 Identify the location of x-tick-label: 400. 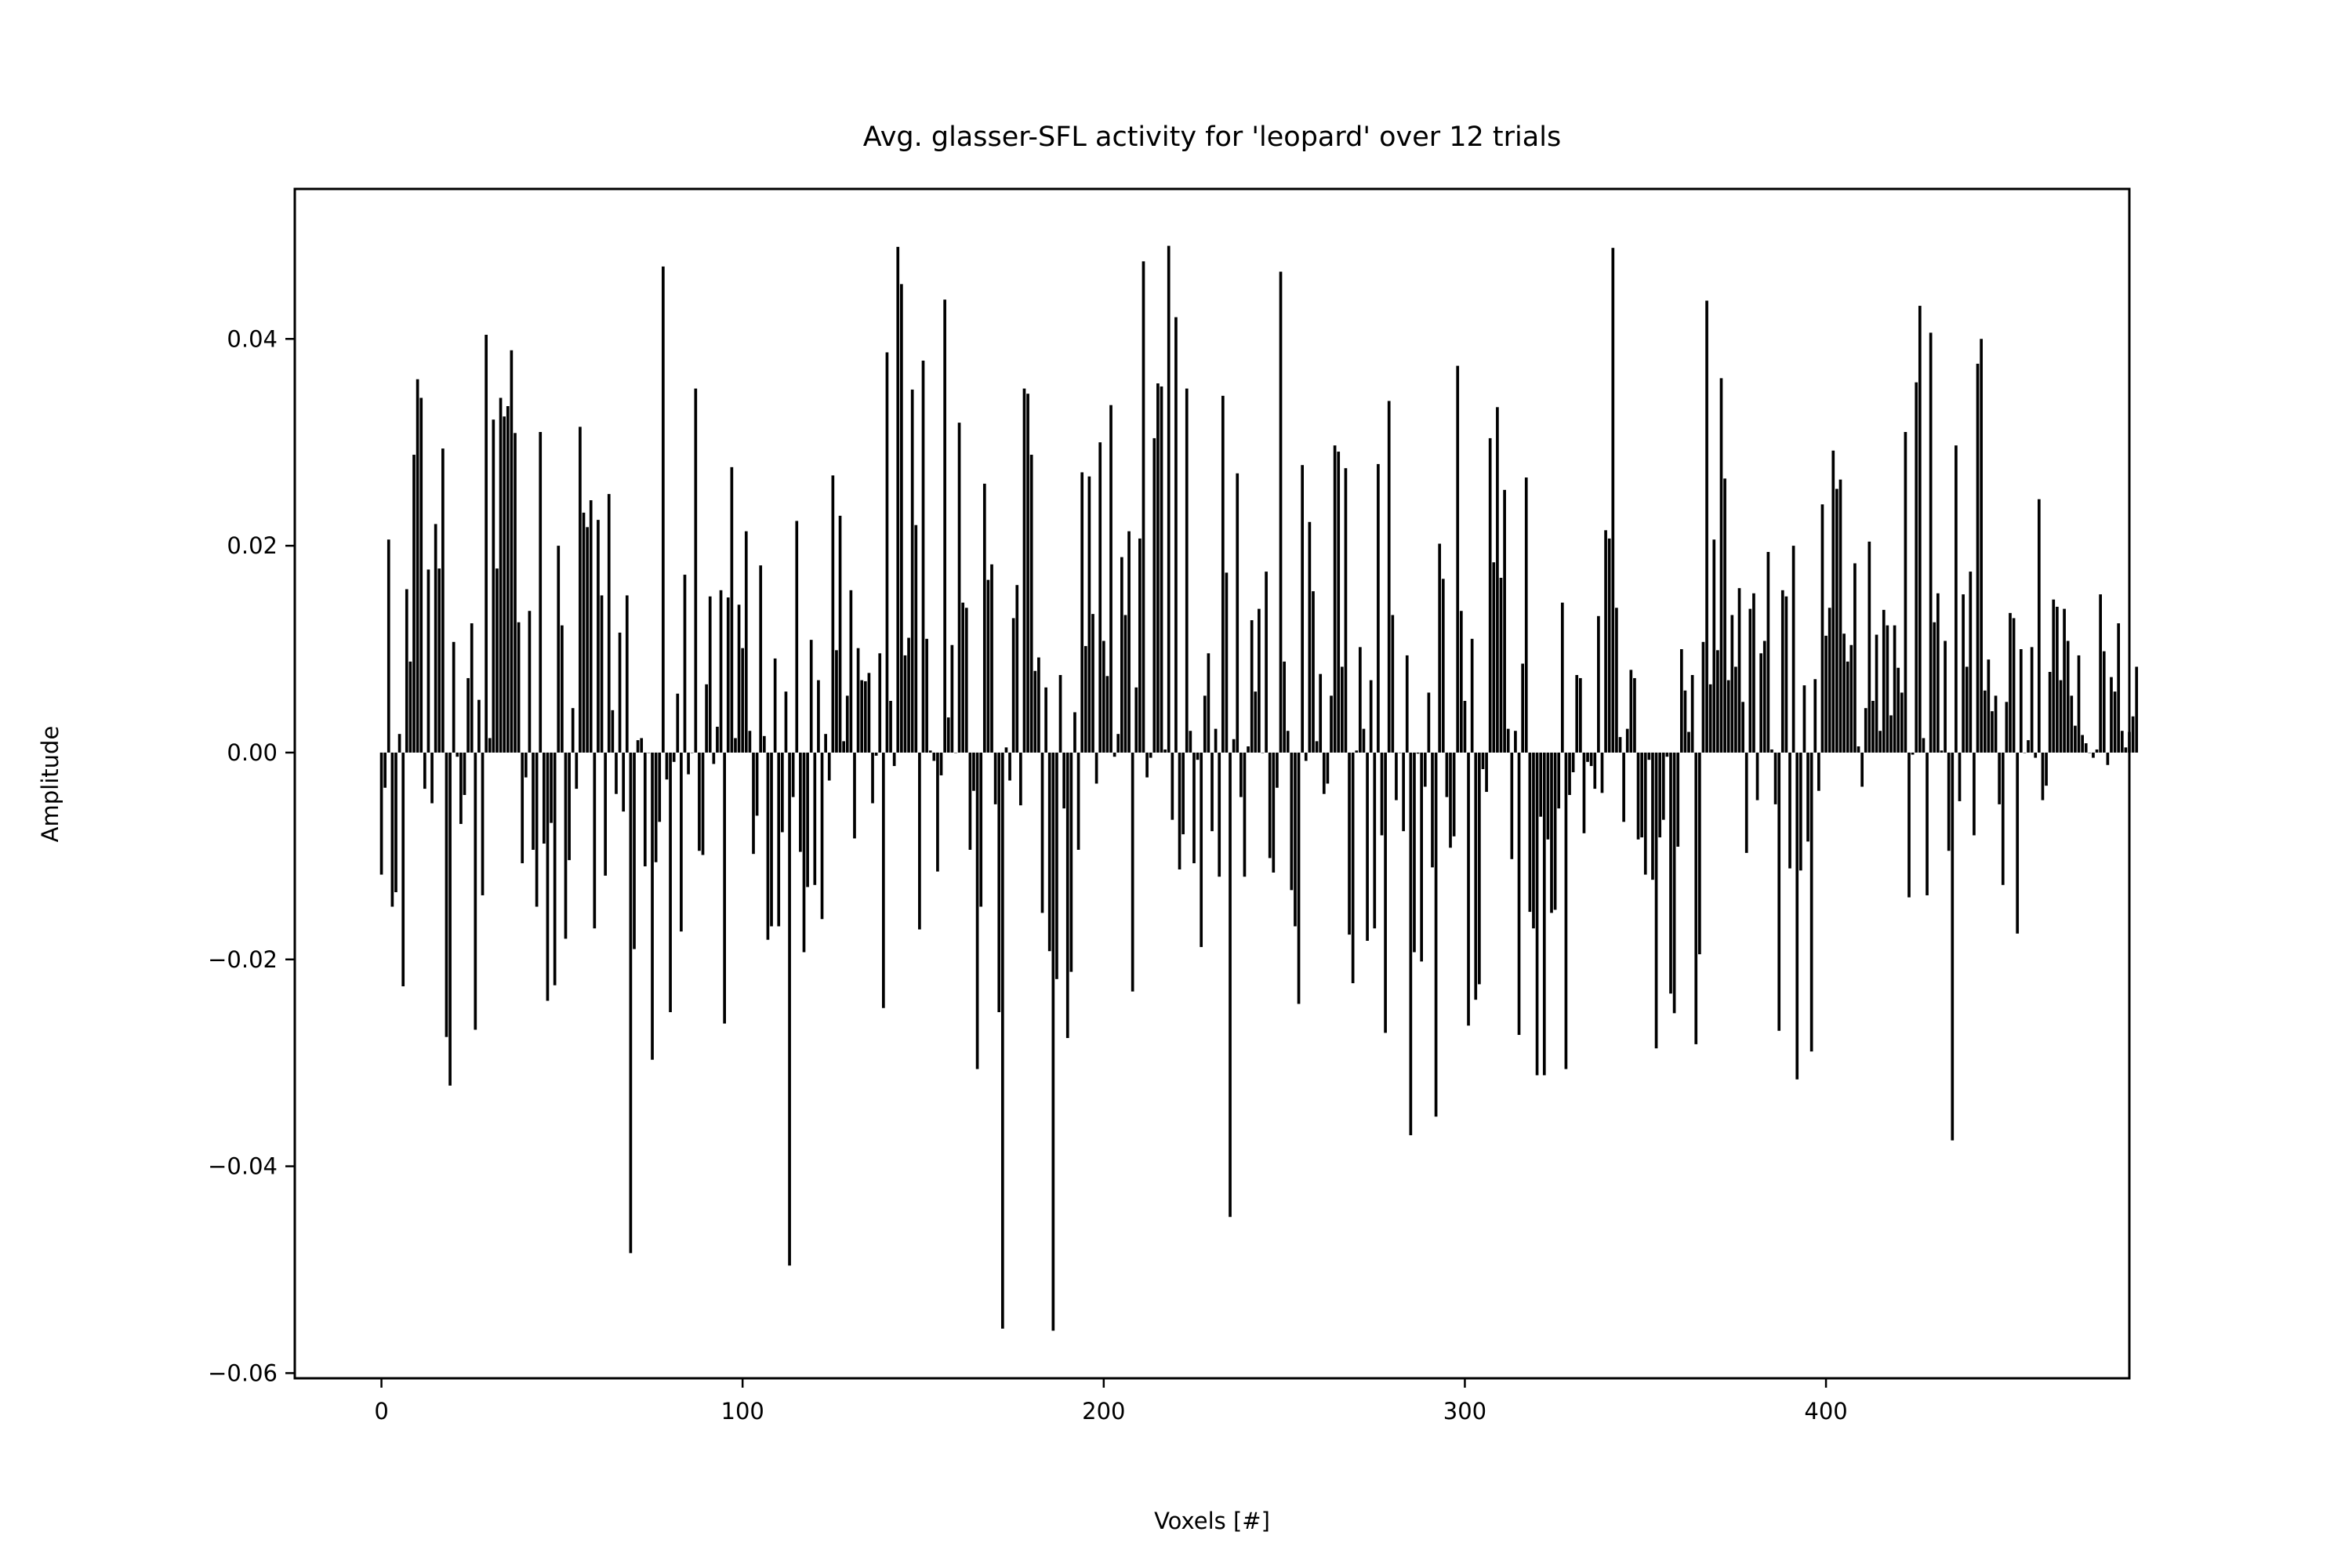
(1825, 1411).